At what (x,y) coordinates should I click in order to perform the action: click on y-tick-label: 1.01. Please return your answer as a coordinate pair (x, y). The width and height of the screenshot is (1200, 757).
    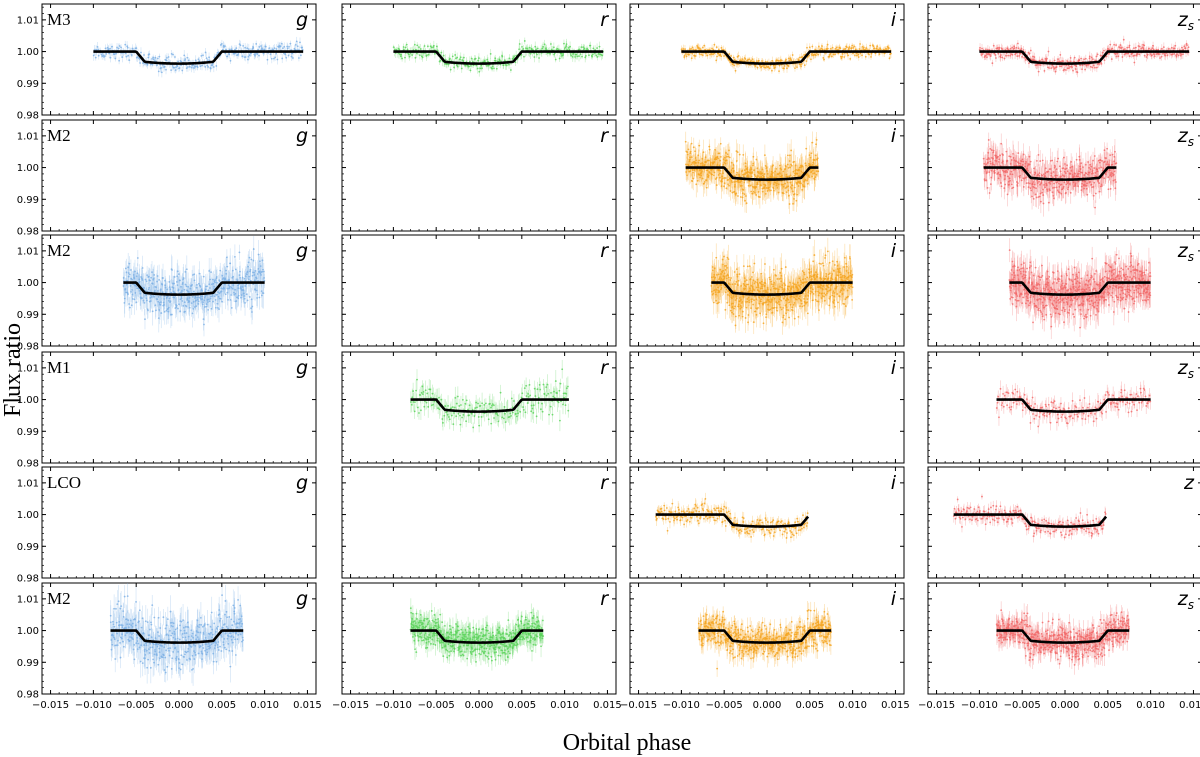
    Looking at the image, I should click on (28, 136).